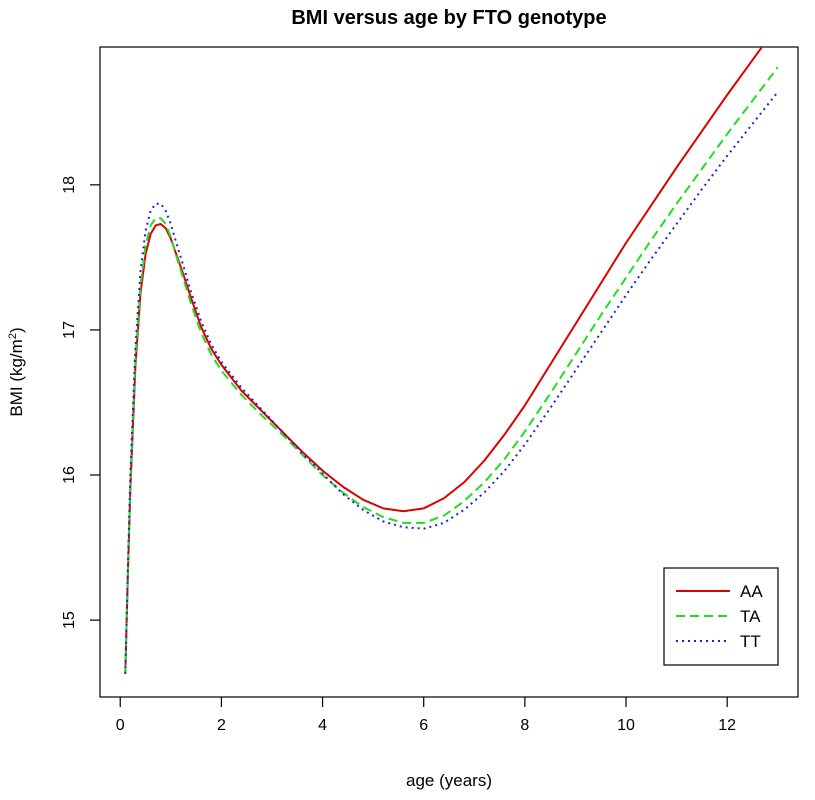  What do you see at coordinates (751, 591) in the screenshot?
I see `legend-label-aa: AA` at bounding box center [751, 591].